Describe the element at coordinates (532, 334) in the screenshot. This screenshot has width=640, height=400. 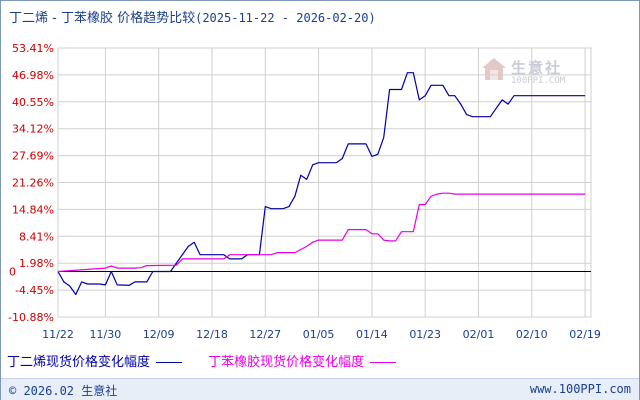
I see `x-tick-label: 02/10` at that location.